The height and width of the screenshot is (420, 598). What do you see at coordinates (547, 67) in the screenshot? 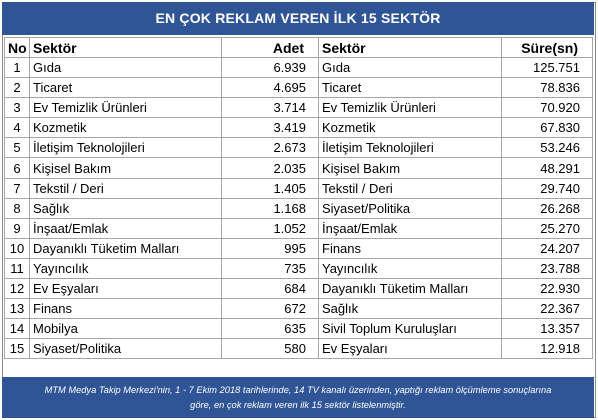
I see `duration-seconds: 125.751` at bounding box center [547, 67].